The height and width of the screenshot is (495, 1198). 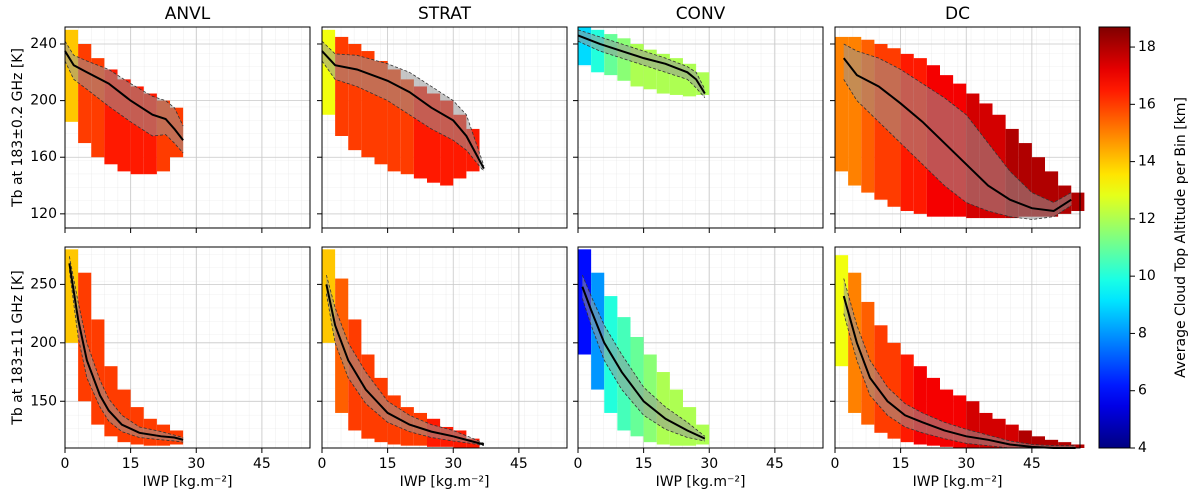 What do you see at coordinates (18, 347) in the screenshot?
I see `y-axis-label: Tb at 183±11 GHz [K]` at bounding box center [18, 347].